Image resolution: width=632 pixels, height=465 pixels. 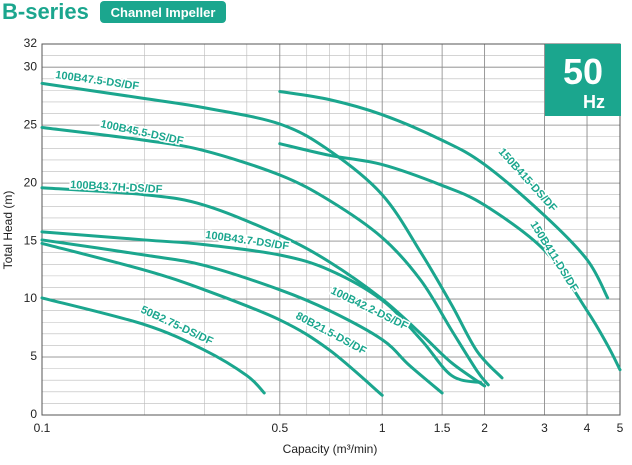 What do you see at coordinates (141, 132) in the screenshot?
I see `series-label: 100B45.5-DS/DF` at bounding box center [141, 132].